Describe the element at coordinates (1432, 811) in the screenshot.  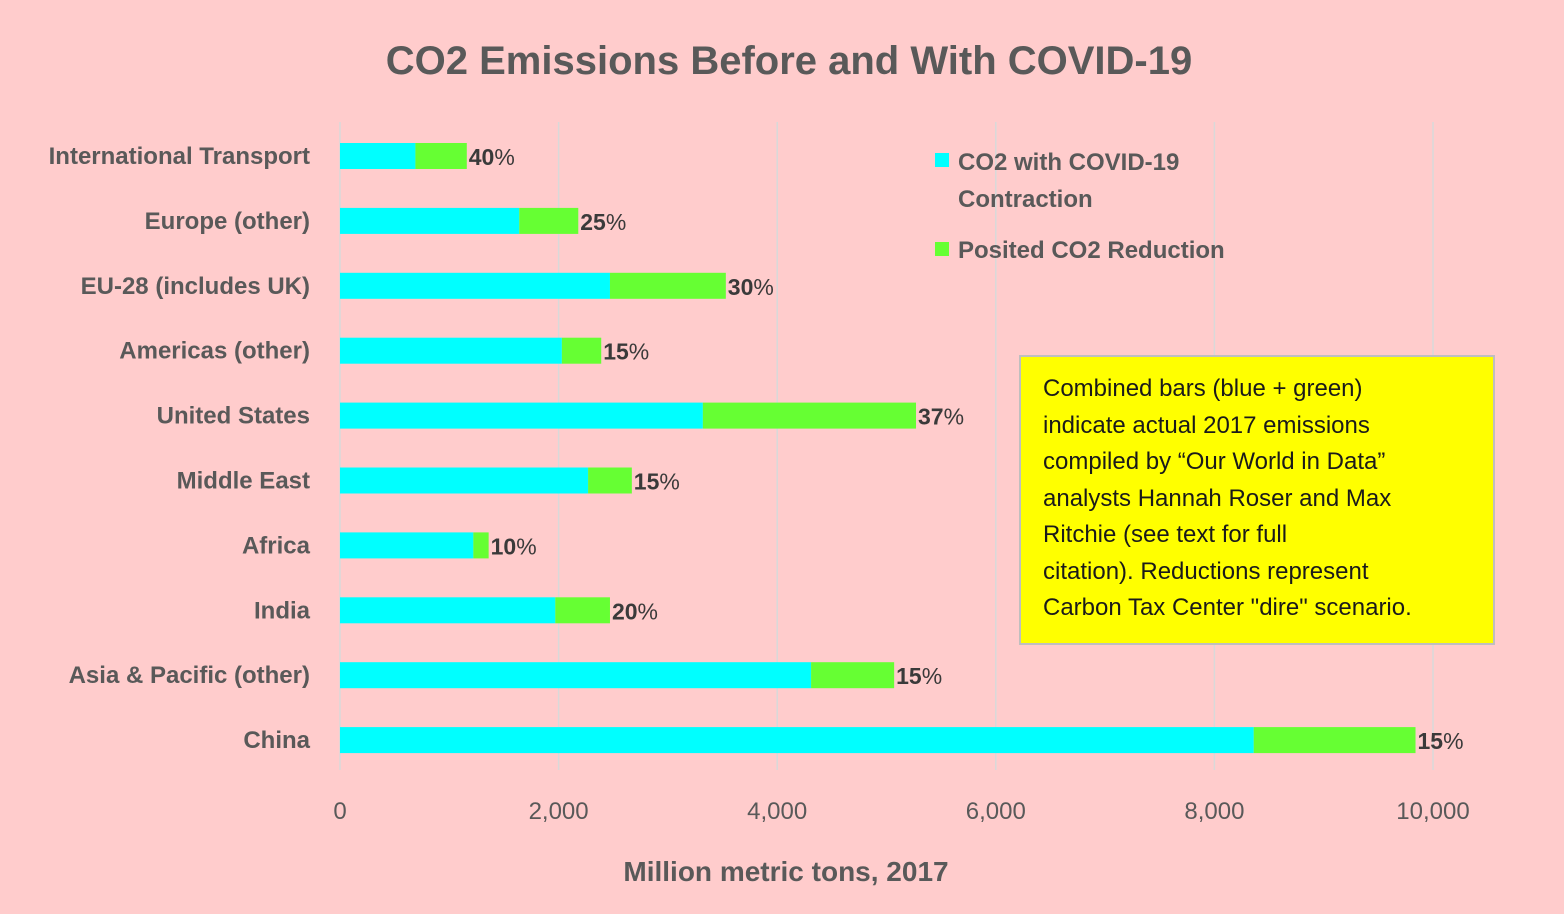
I see `x-tick-label: 10,000` at that location.